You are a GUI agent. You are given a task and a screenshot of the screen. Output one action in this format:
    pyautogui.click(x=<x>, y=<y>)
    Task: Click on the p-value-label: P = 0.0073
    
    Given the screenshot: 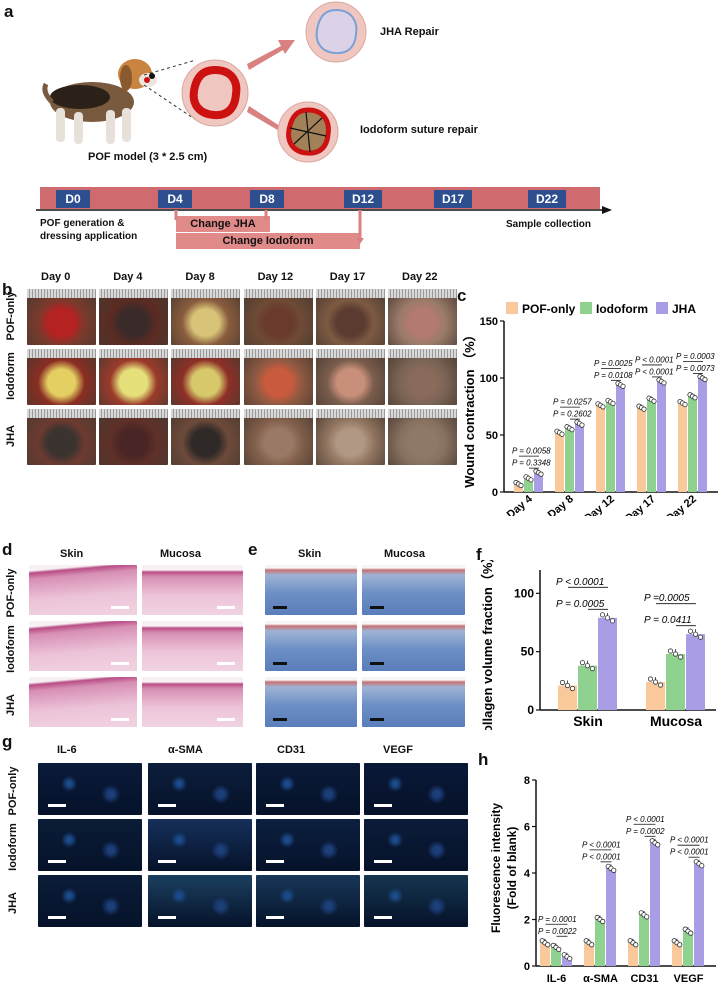 What is the action you would take?
    pyautogui.click(x=695, y=368)
    